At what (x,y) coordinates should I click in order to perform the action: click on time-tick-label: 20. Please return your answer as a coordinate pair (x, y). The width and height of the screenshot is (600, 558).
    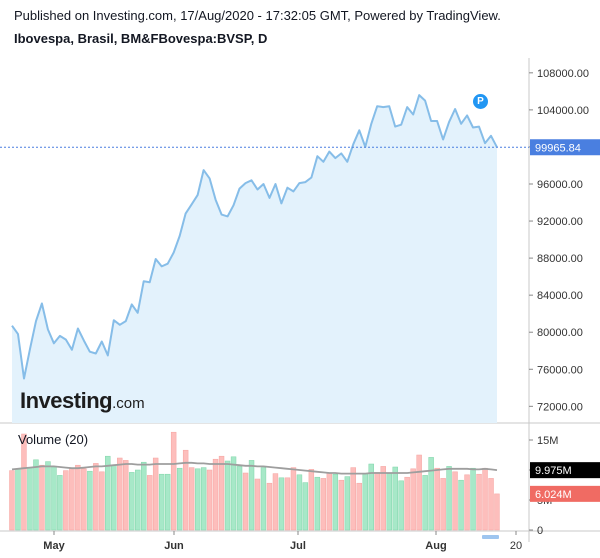
    Looking at the image, I should click on (516, 546).